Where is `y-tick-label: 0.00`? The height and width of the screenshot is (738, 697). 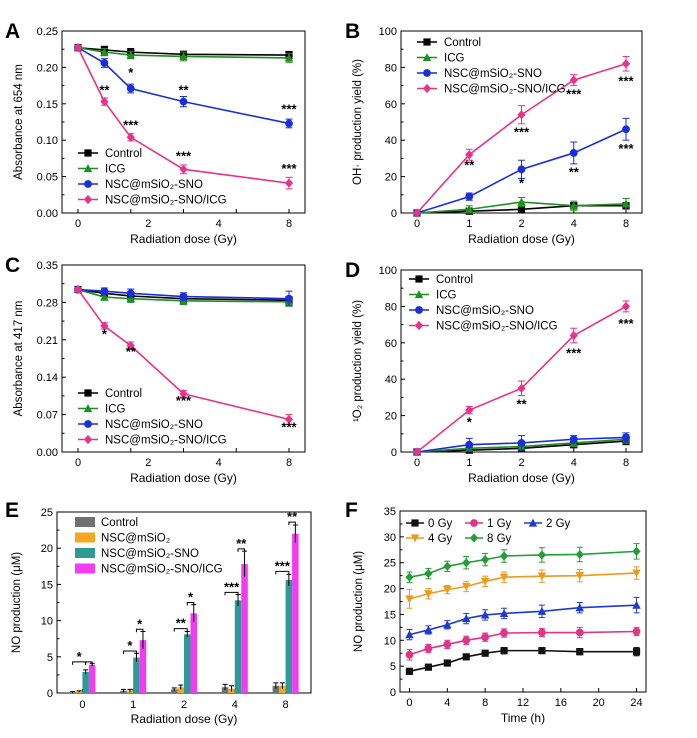
y-tick-label: 0.00 is located at coordinates (47, 214).